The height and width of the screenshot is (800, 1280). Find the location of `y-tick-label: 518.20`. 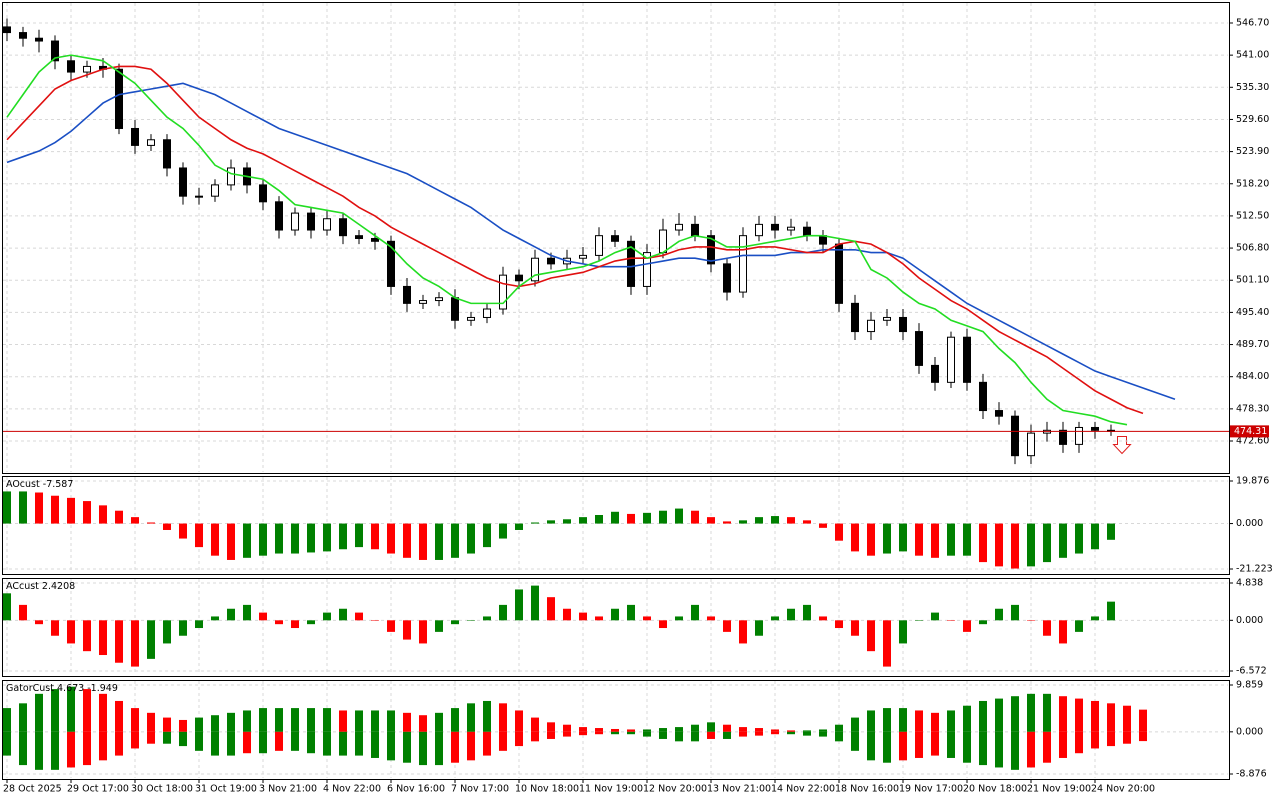

y-tick-label: 518.20 is located at coordinates (1252, 183).